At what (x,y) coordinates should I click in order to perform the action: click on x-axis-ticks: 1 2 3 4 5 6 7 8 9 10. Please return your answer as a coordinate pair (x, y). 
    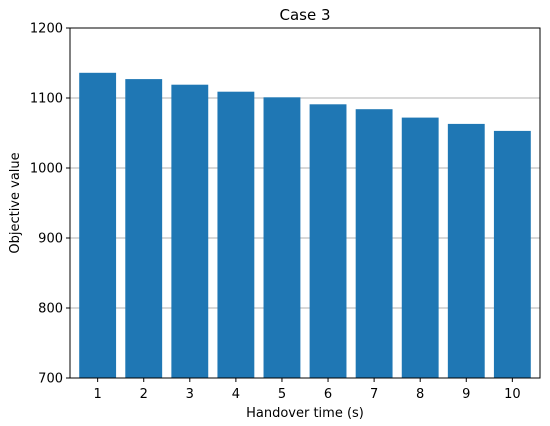
    Looking at the image, I should click on (307, 390).